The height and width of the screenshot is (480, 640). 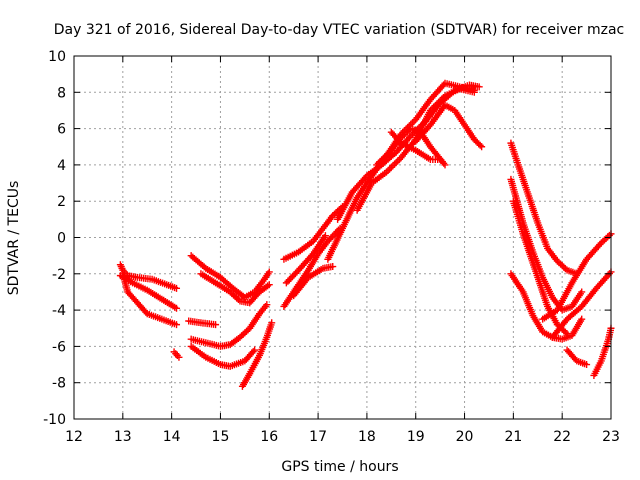 What do you see at coordinates (61, 202) in the screenshot?
I see `y-tick-label: 2` at bounding box center [61, 202].